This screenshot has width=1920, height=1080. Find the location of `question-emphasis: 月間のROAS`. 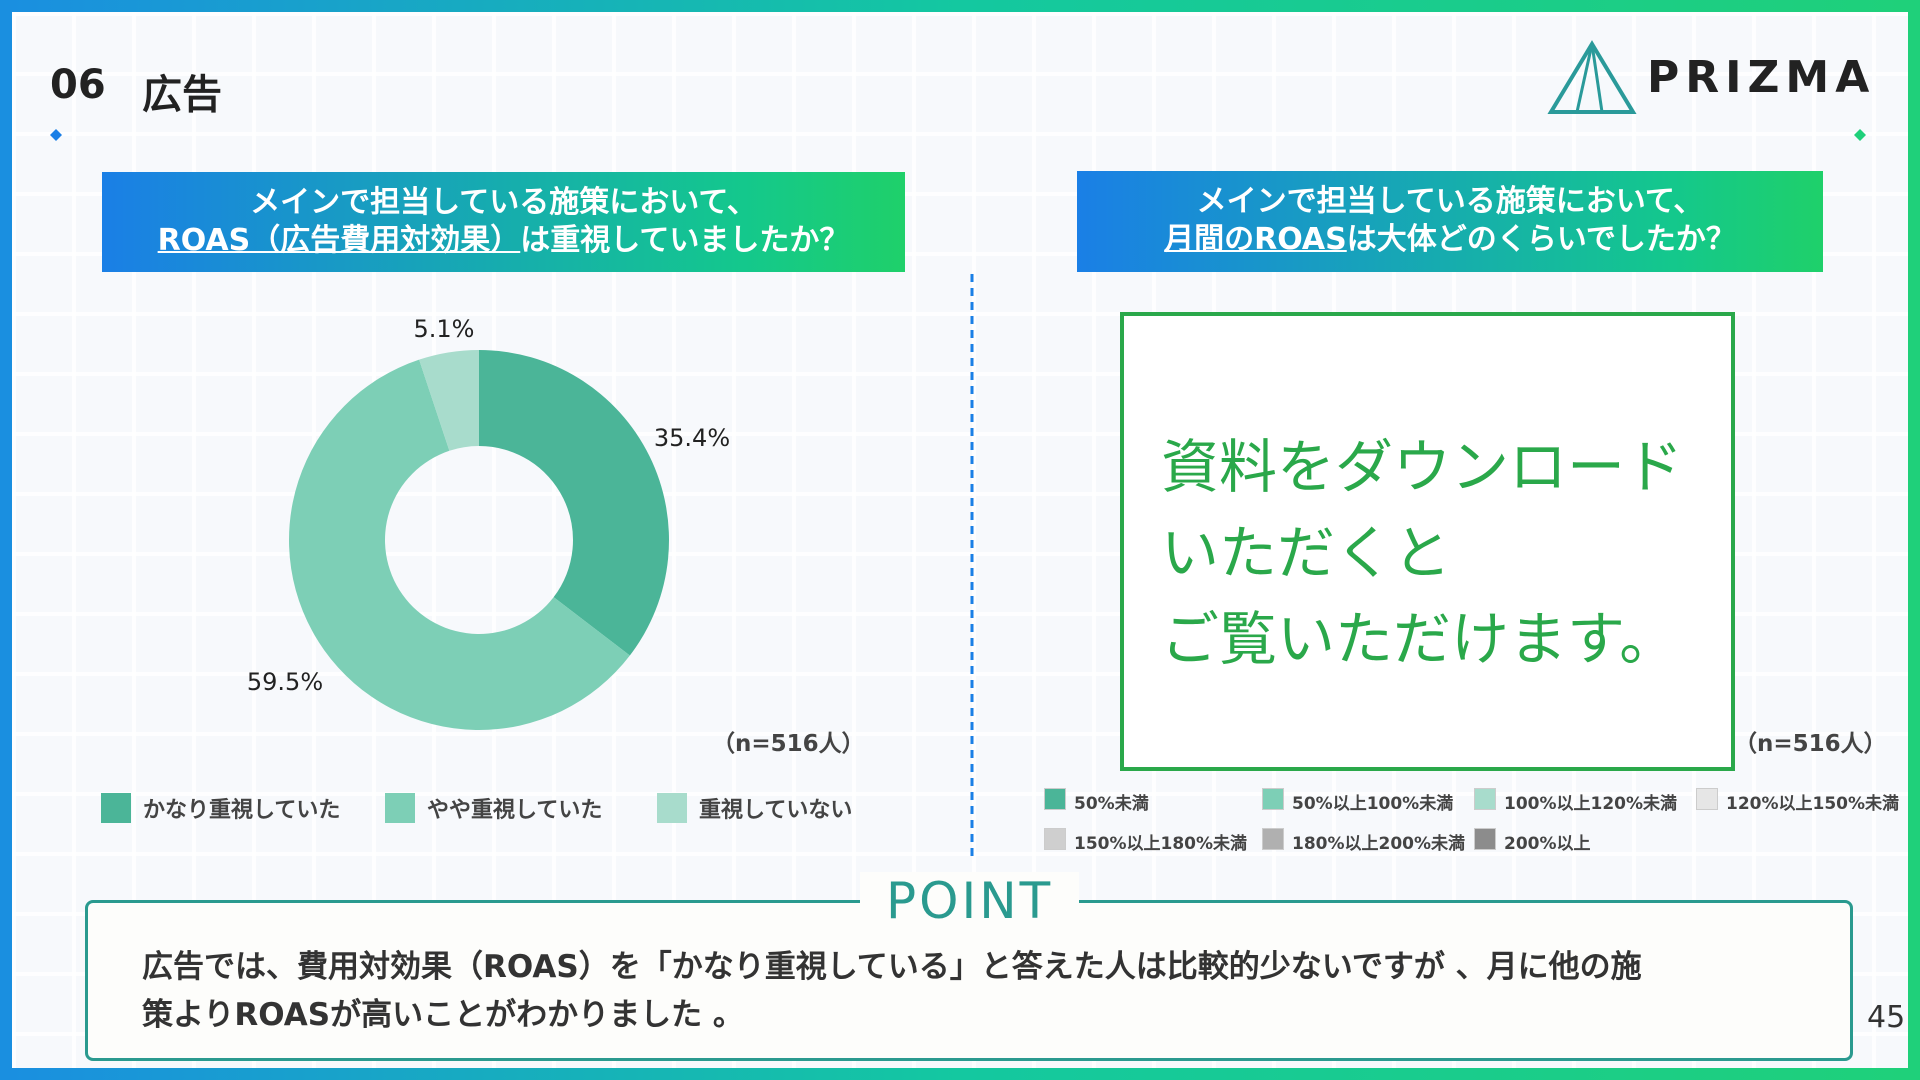

question-emphasis: 月間のROAS is located at coordinates (1255, 239).